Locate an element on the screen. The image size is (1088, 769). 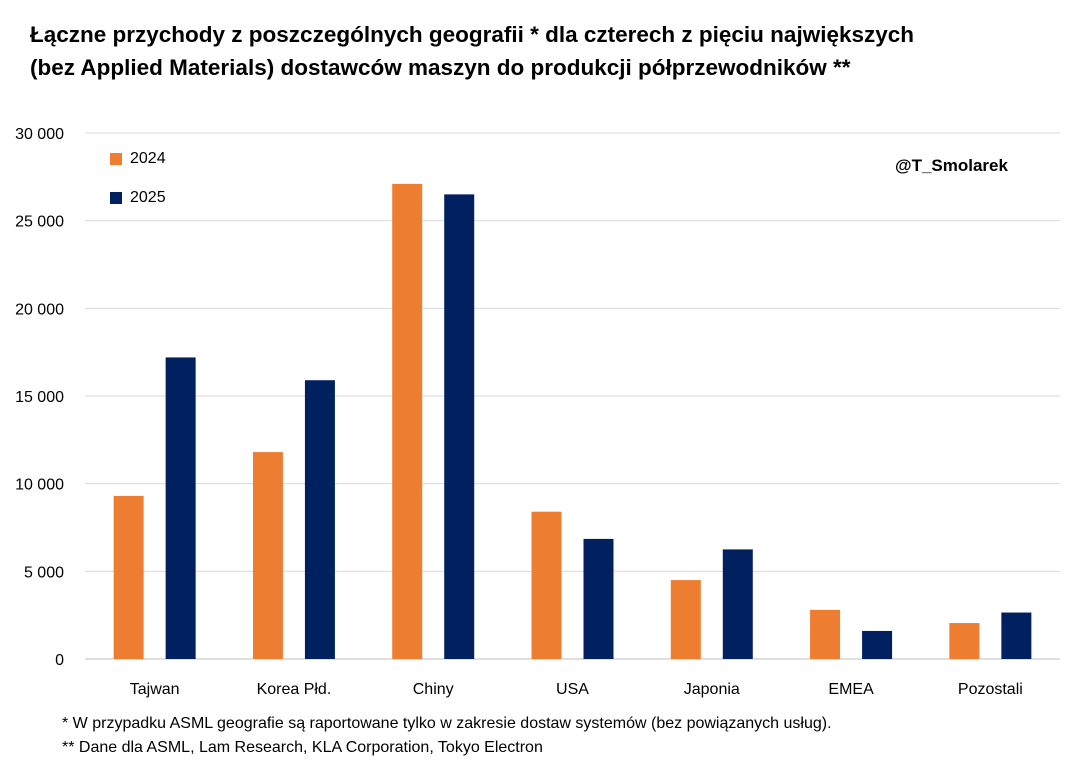
legend-item-2024: 2024 is located at coordinates (138, 159).